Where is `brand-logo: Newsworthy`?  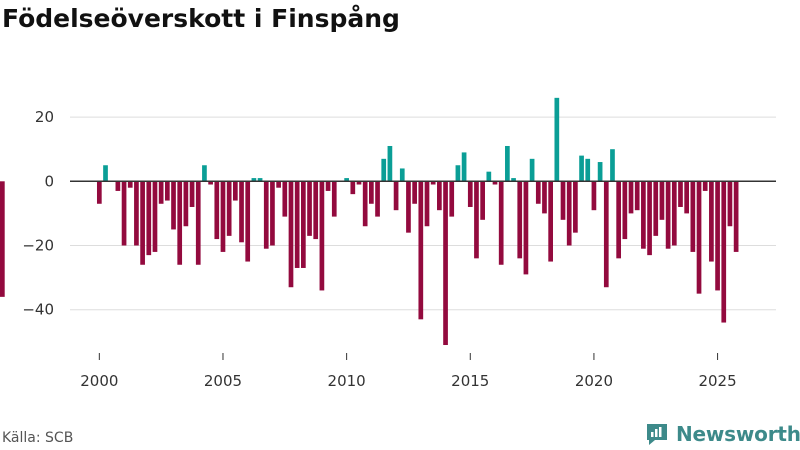
brand-logo: Newsworthy is located at coordinates (722, 434).